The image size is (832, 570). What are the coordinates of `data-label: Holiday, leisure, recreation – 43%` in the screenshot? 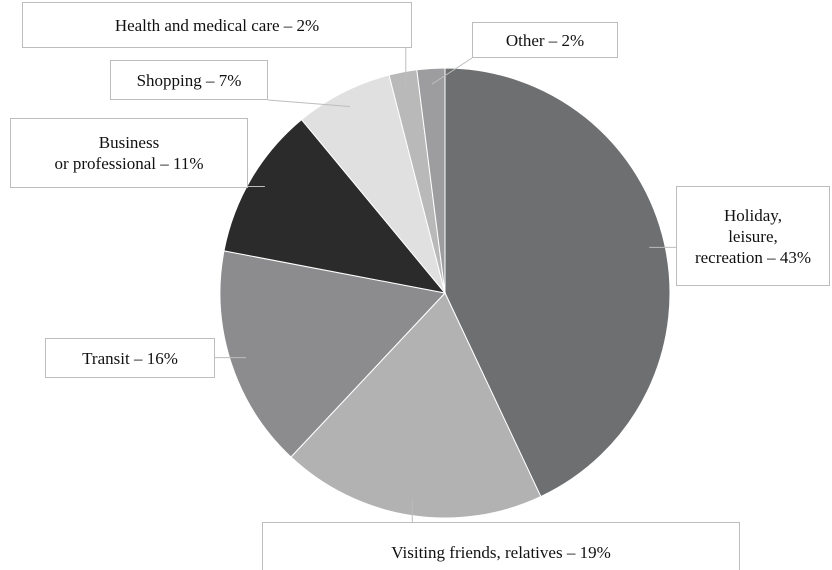 It's located at (753, 236).